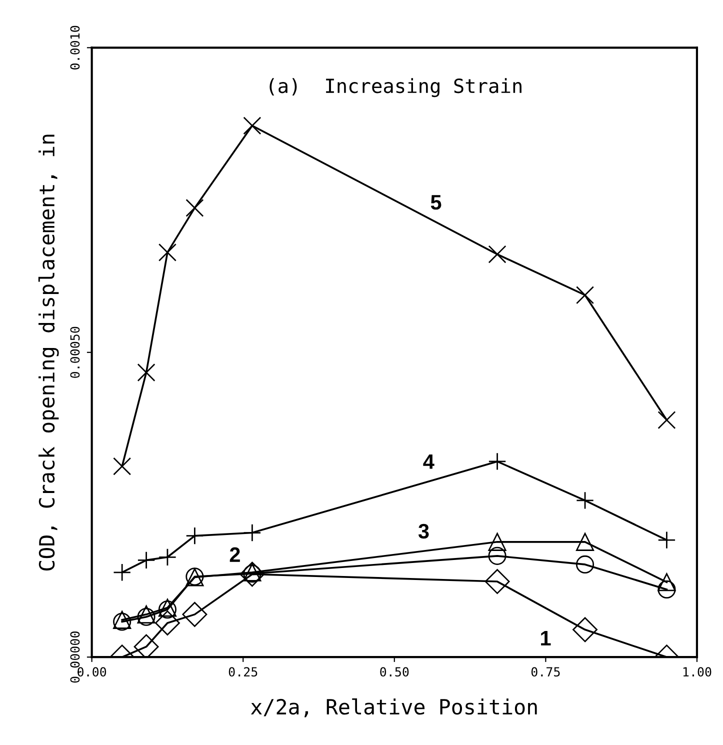  What do you see at coordinates (243, 672) in the screenshot?
I see `x-tick-label: 0.25` at bounding box center [243, 672].